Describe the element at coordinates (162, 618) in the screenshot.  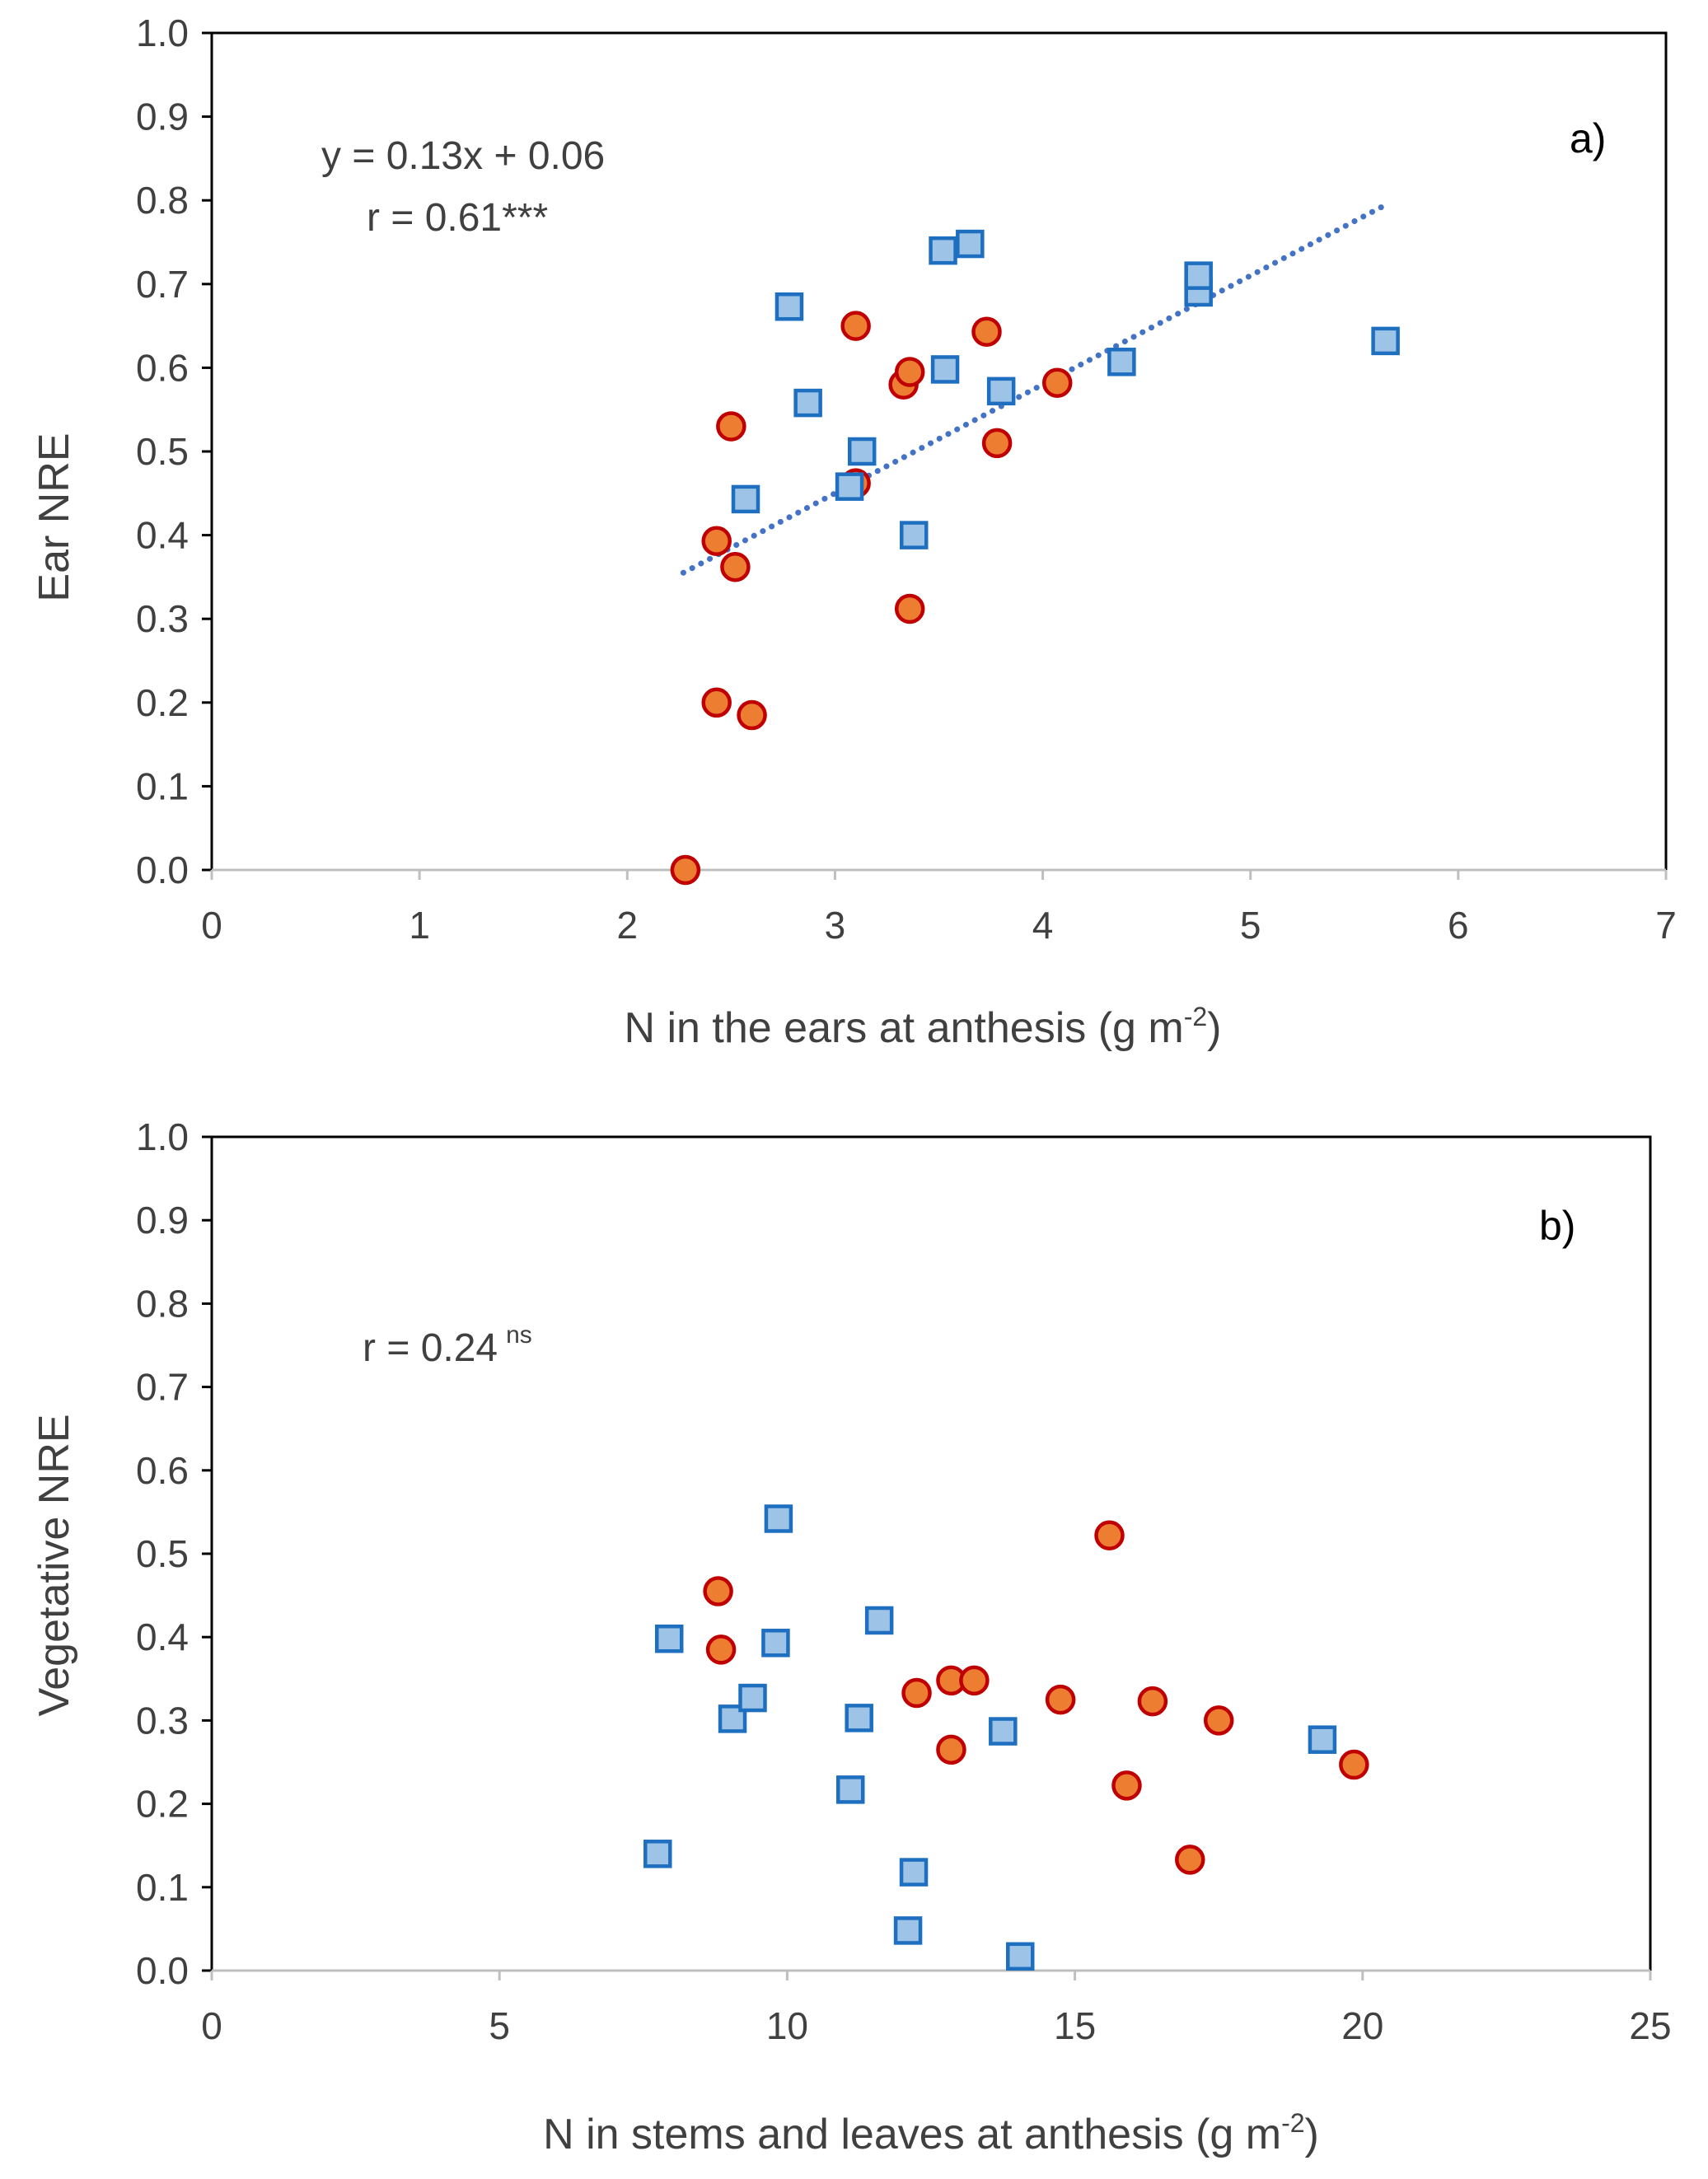
I see `panel-a-y-tick-label: 0.3` at that location.